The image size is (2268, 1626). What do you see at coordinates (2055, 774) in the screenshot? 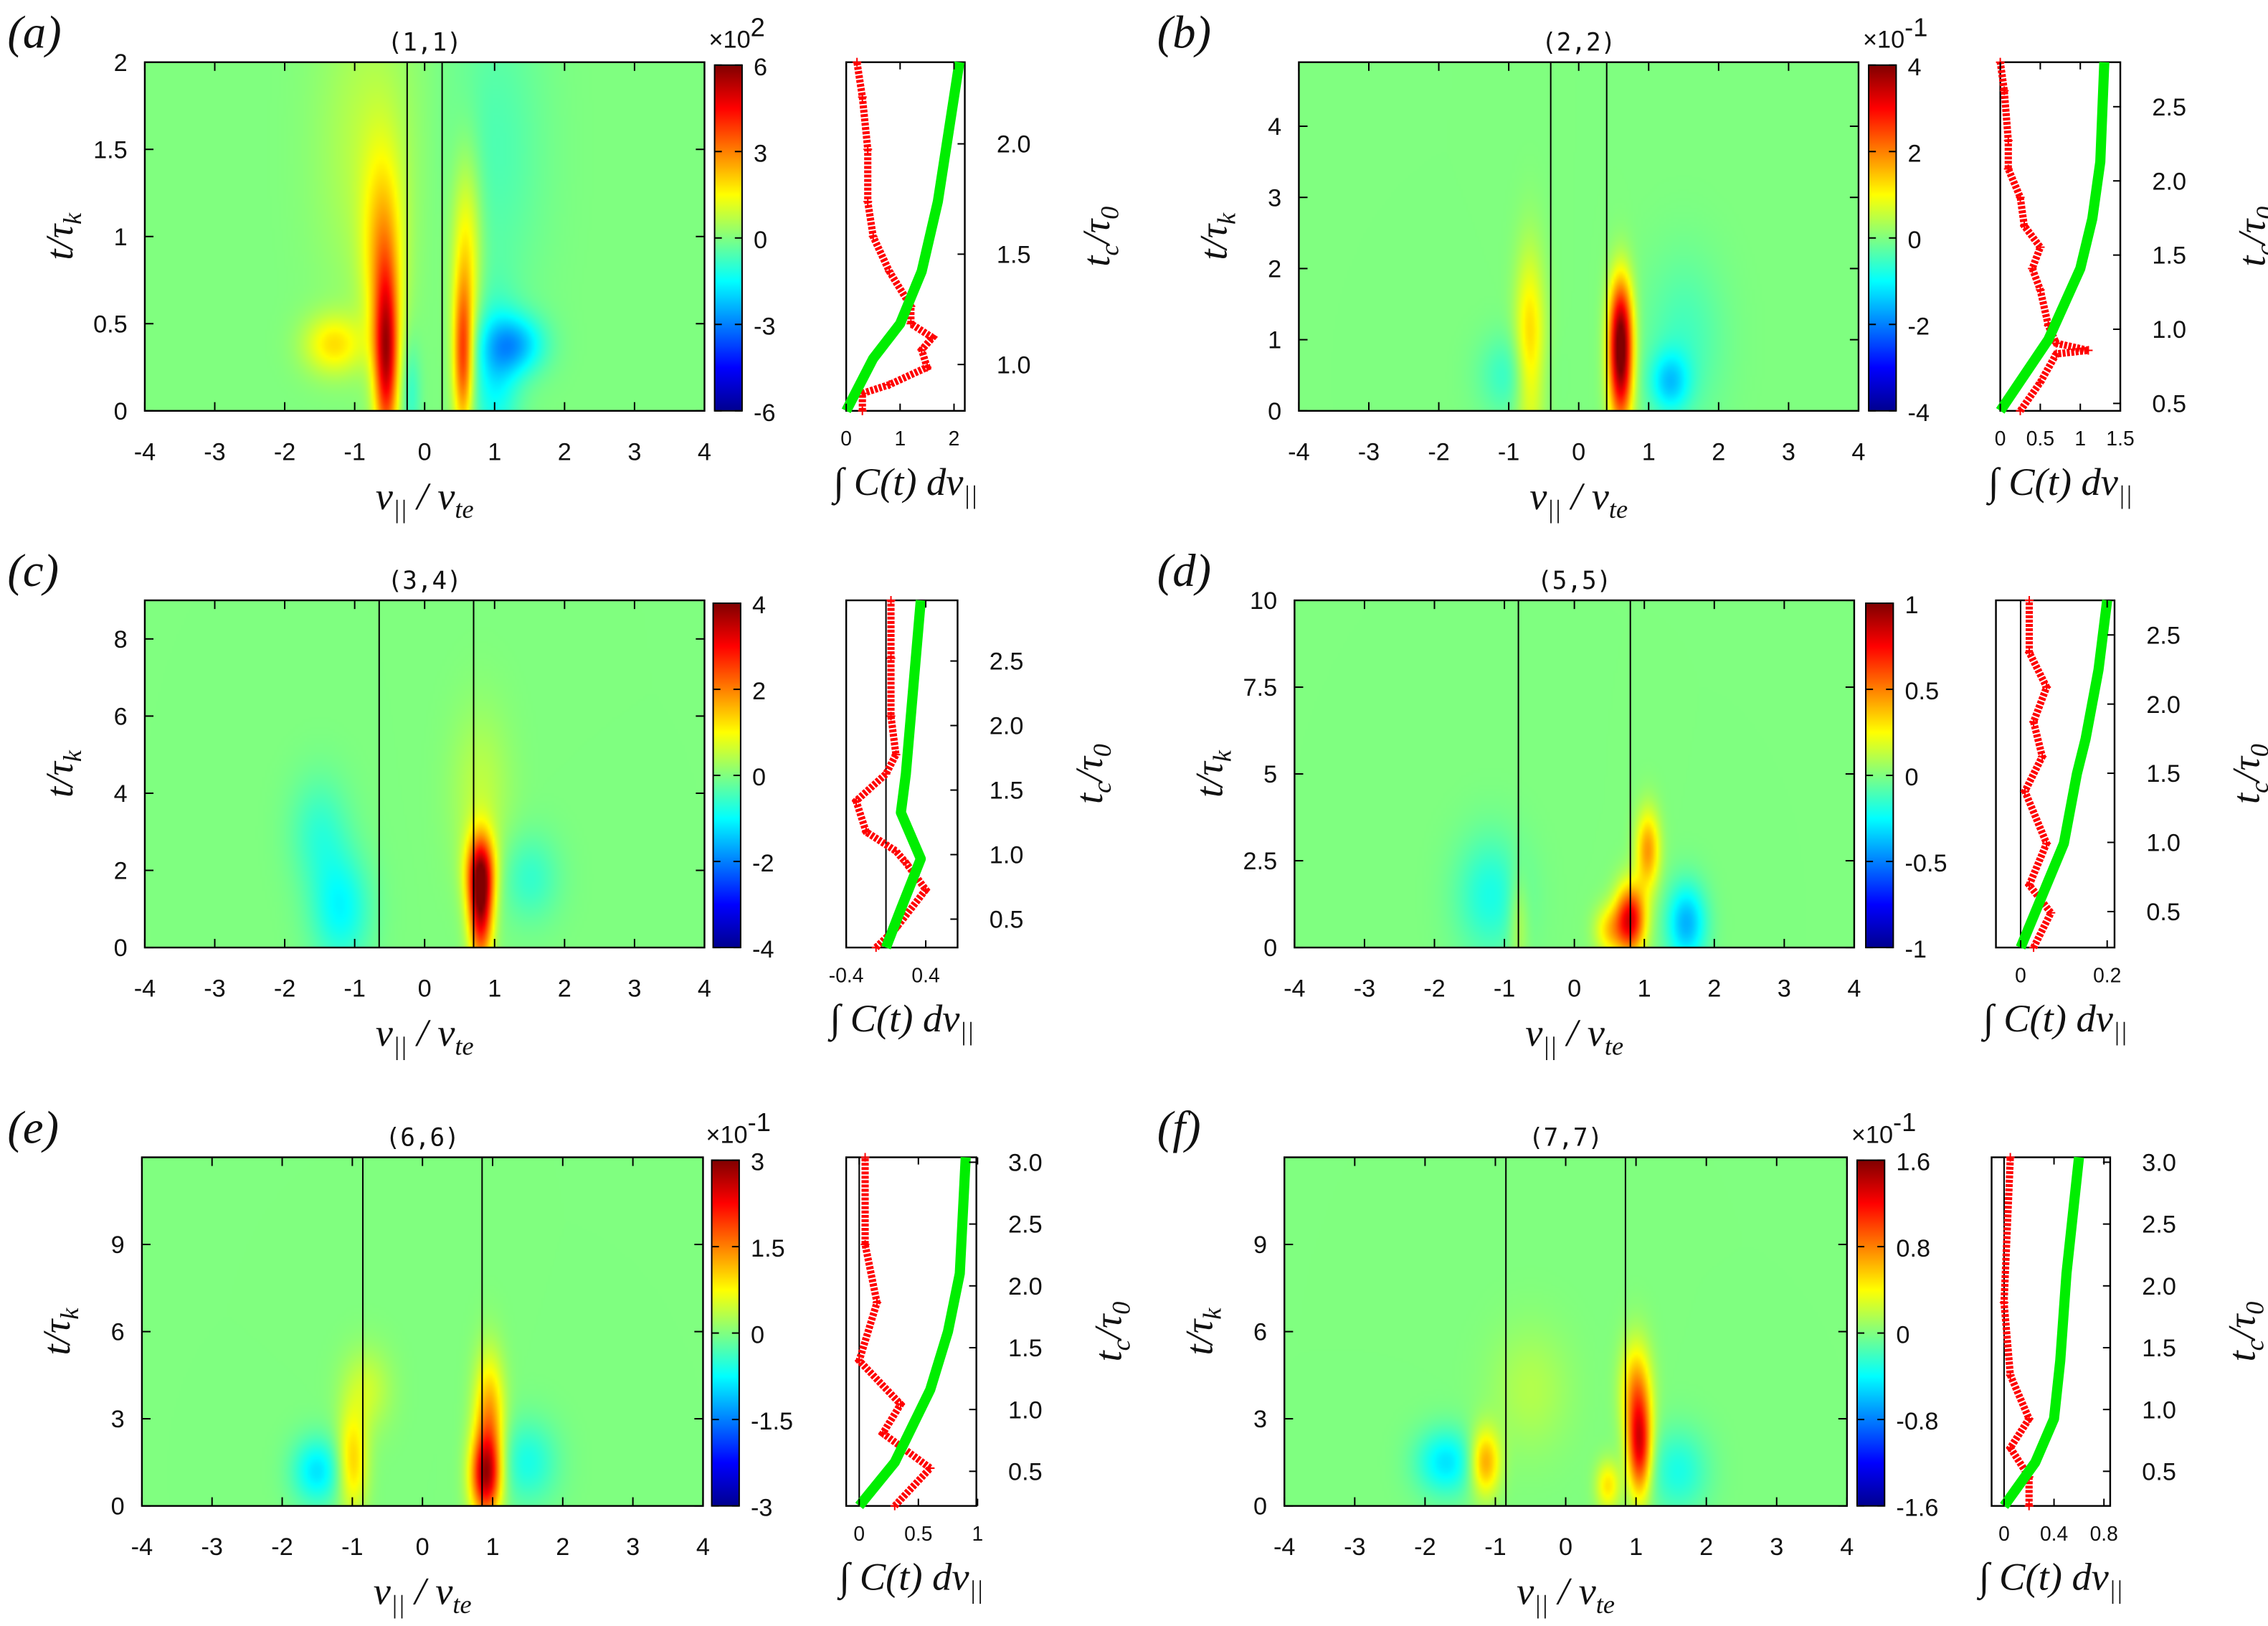
I see `side-plot-frame` at bounding box center [2055, 774].